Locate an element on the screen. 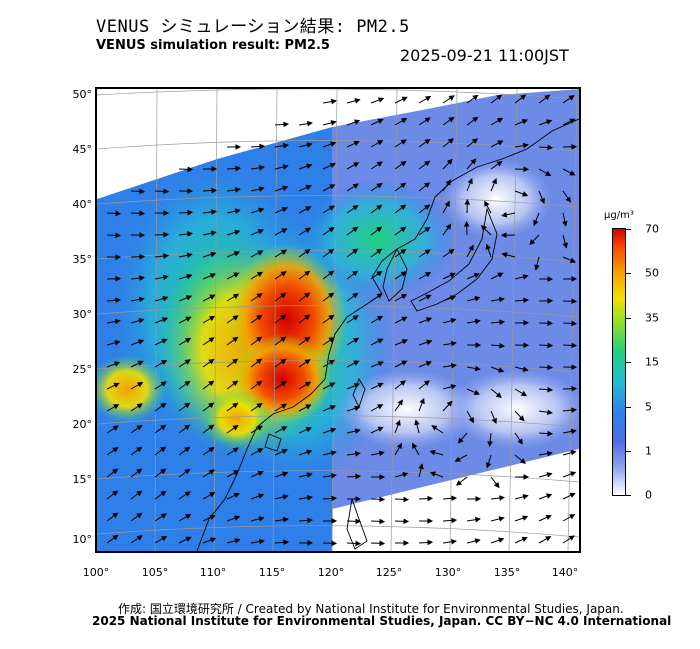  colorbar-tick-0: 0 is located at coordinates (648, 495).